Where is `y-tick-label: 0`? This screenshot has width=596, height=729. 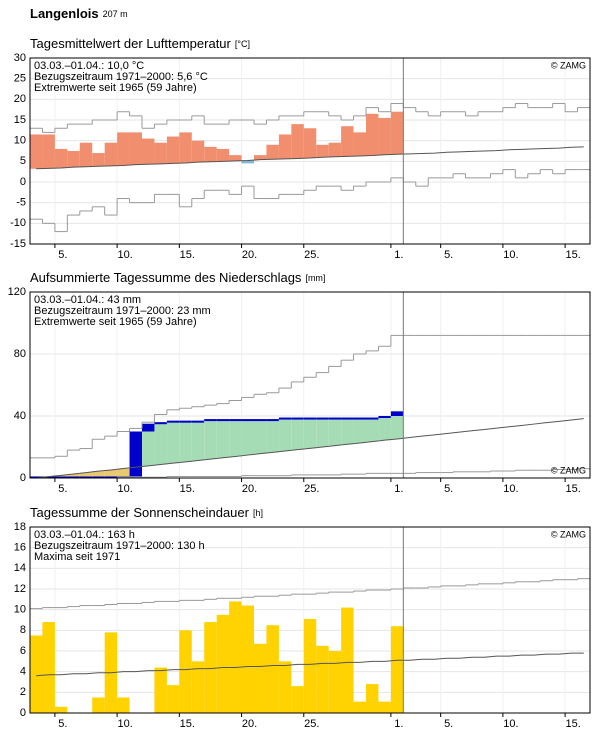
y-tick-label: 0 is located at coordinates (23, 182).